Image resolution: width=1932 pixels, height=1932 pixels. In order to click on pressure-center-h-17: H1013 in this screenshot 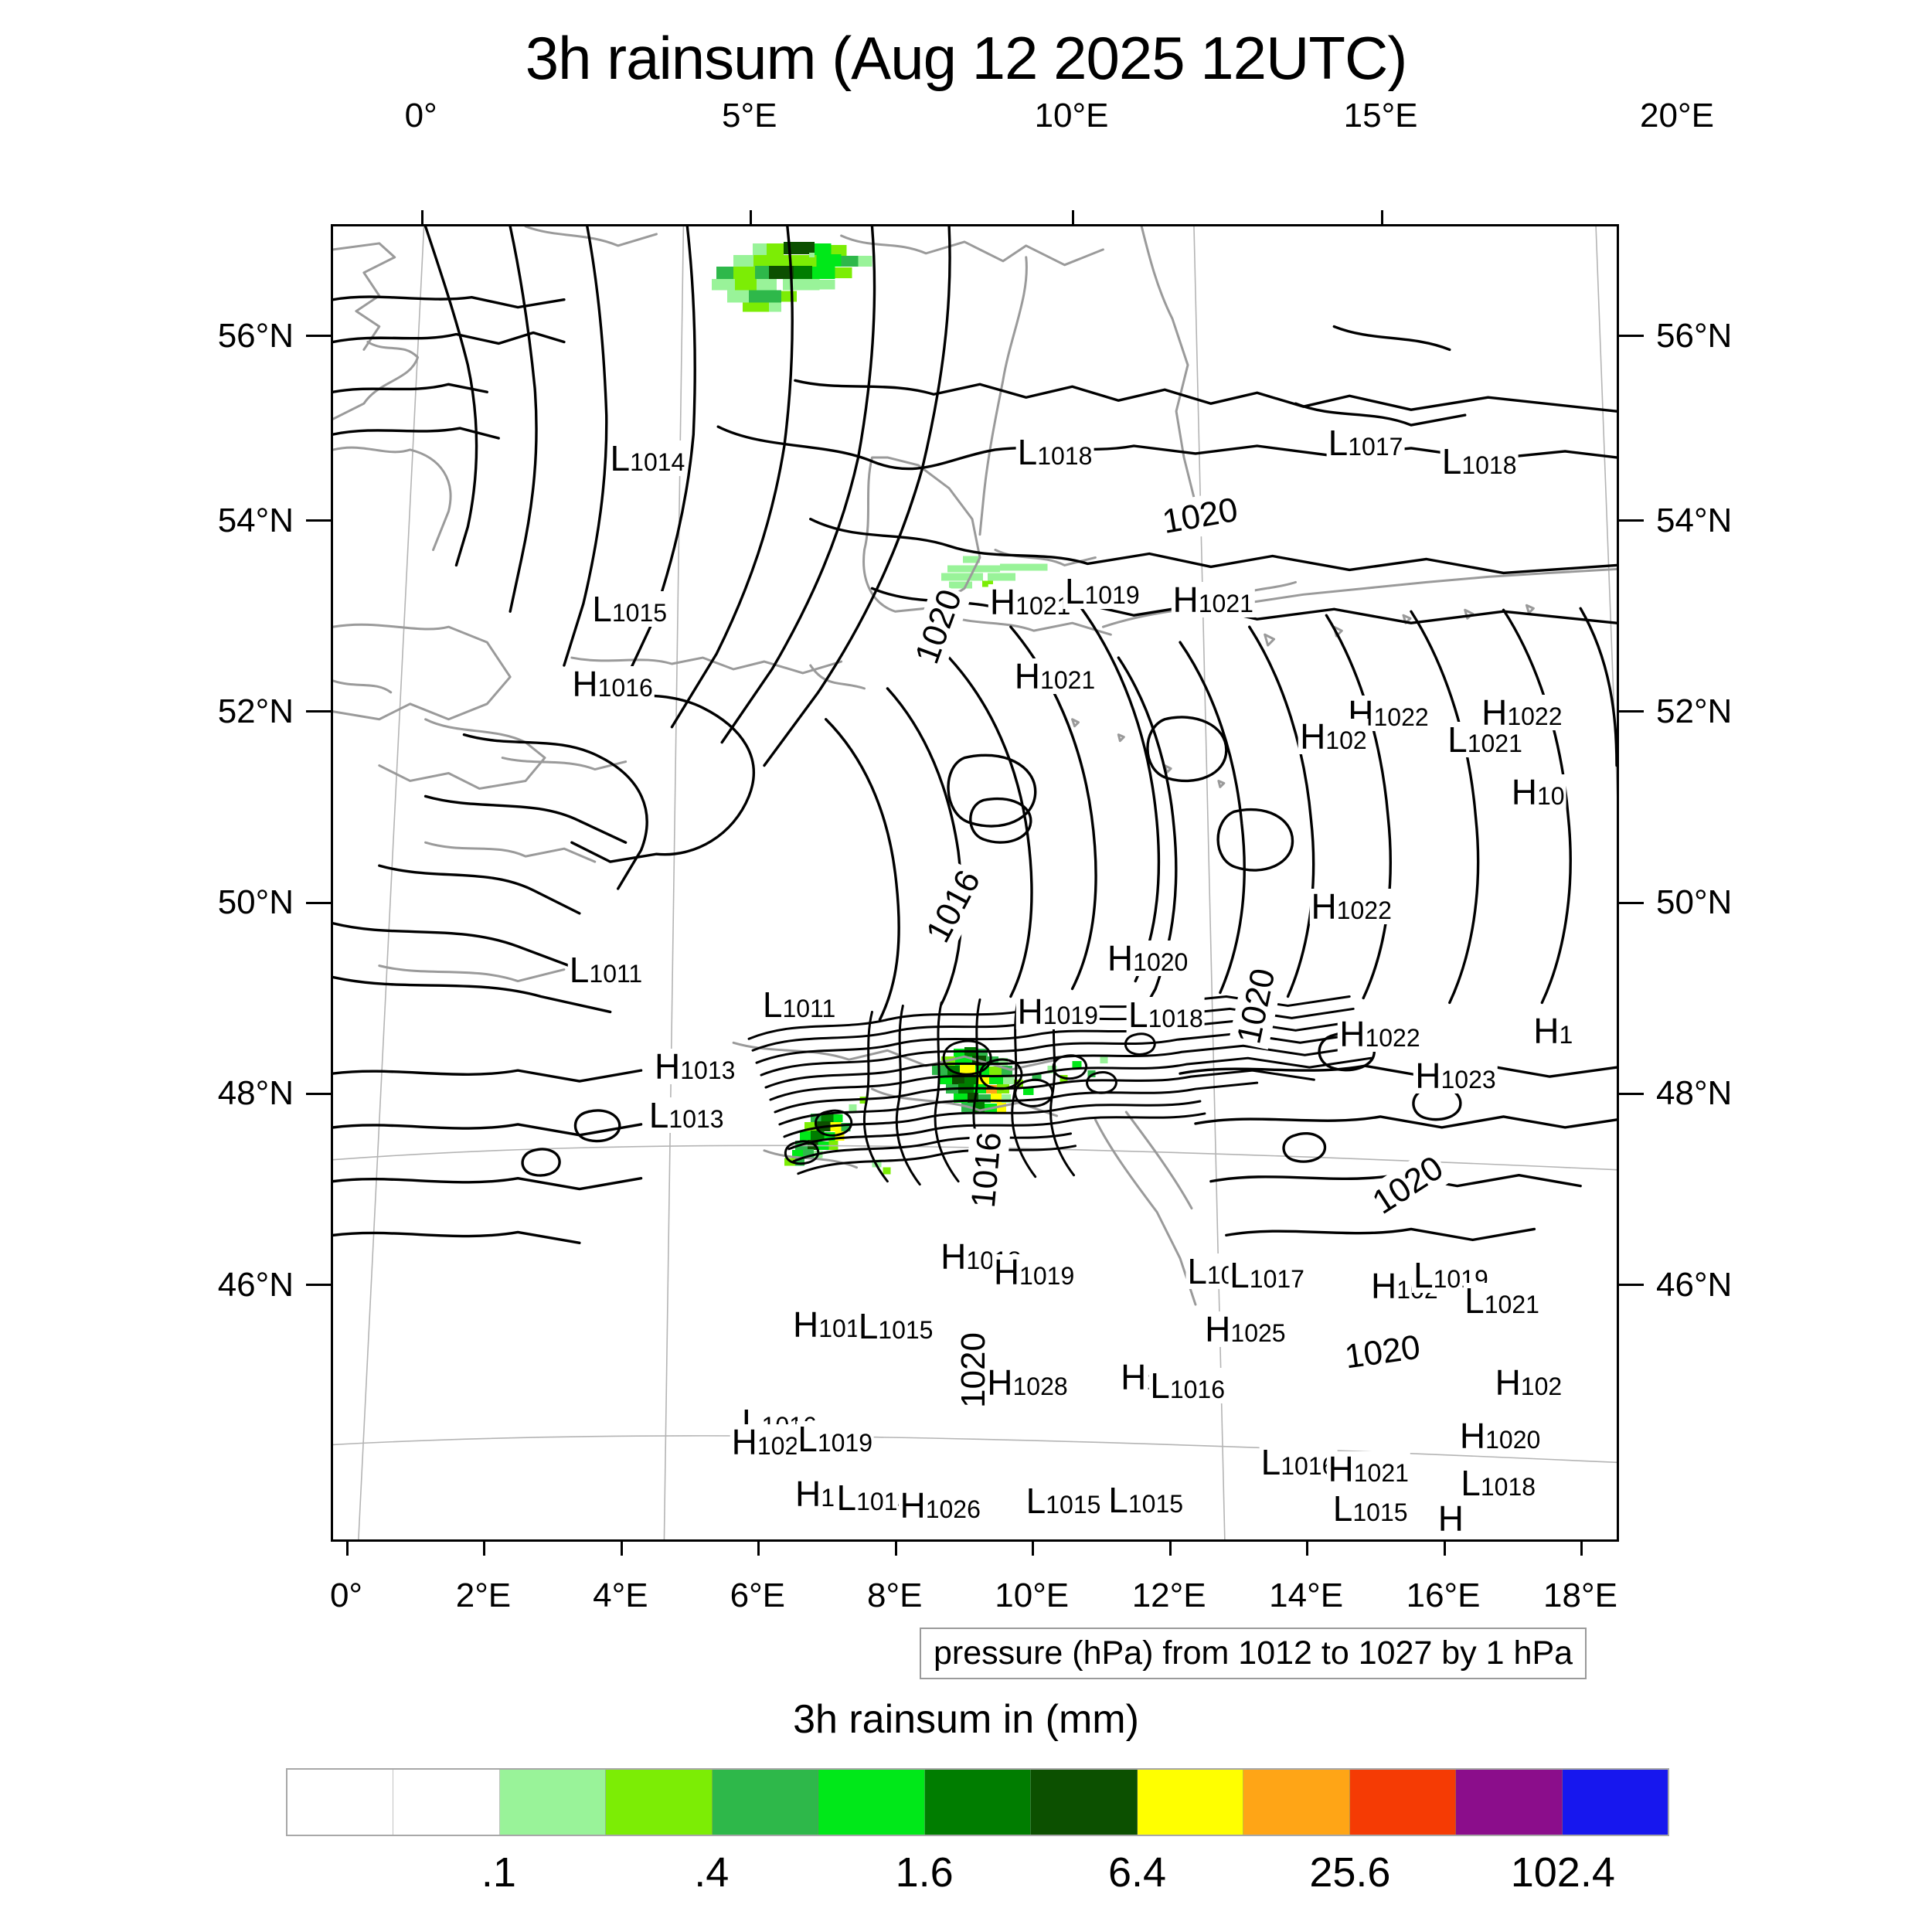, I will do `click(695, 1066)`.